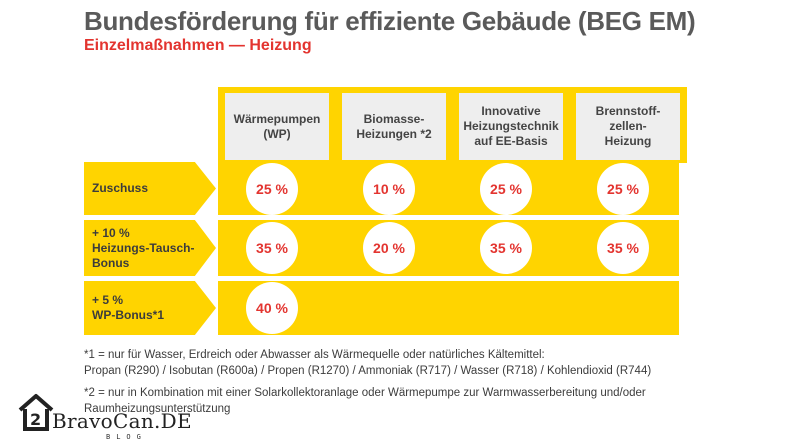  I want to click on column-header-biomasse: Biomasse- Heizungen *2, so click(394, 125).